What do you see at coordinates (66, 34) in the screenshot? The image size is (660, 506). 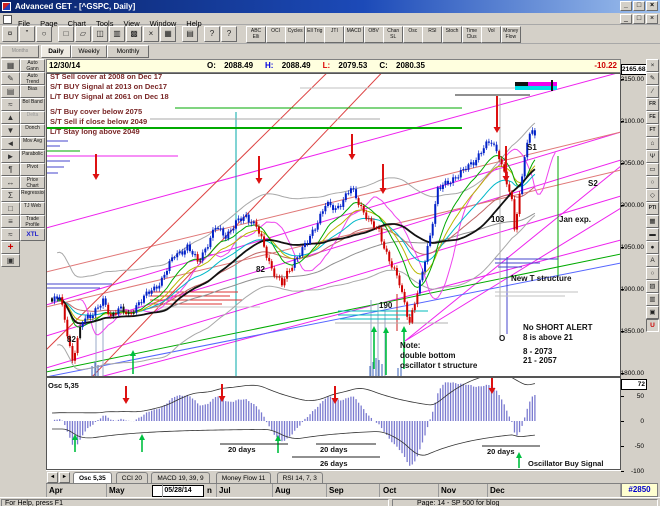 I see `new-page-icon: □` at bounding box center [66, 34].